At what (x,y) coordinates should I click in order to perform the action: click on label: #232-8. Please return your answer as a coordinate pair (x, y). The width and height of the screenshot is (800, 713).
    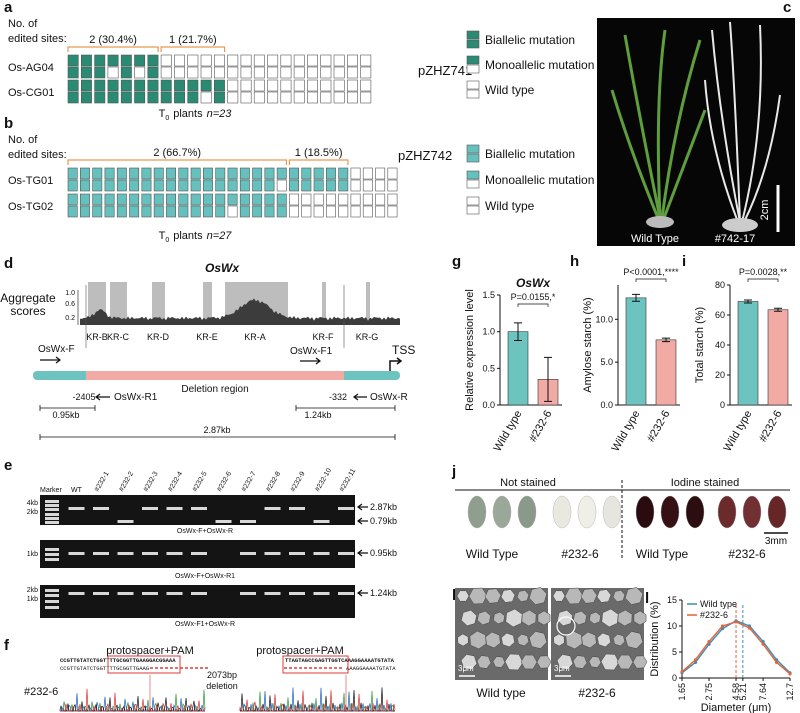
    Looking at the image, I should click on (273, 482).